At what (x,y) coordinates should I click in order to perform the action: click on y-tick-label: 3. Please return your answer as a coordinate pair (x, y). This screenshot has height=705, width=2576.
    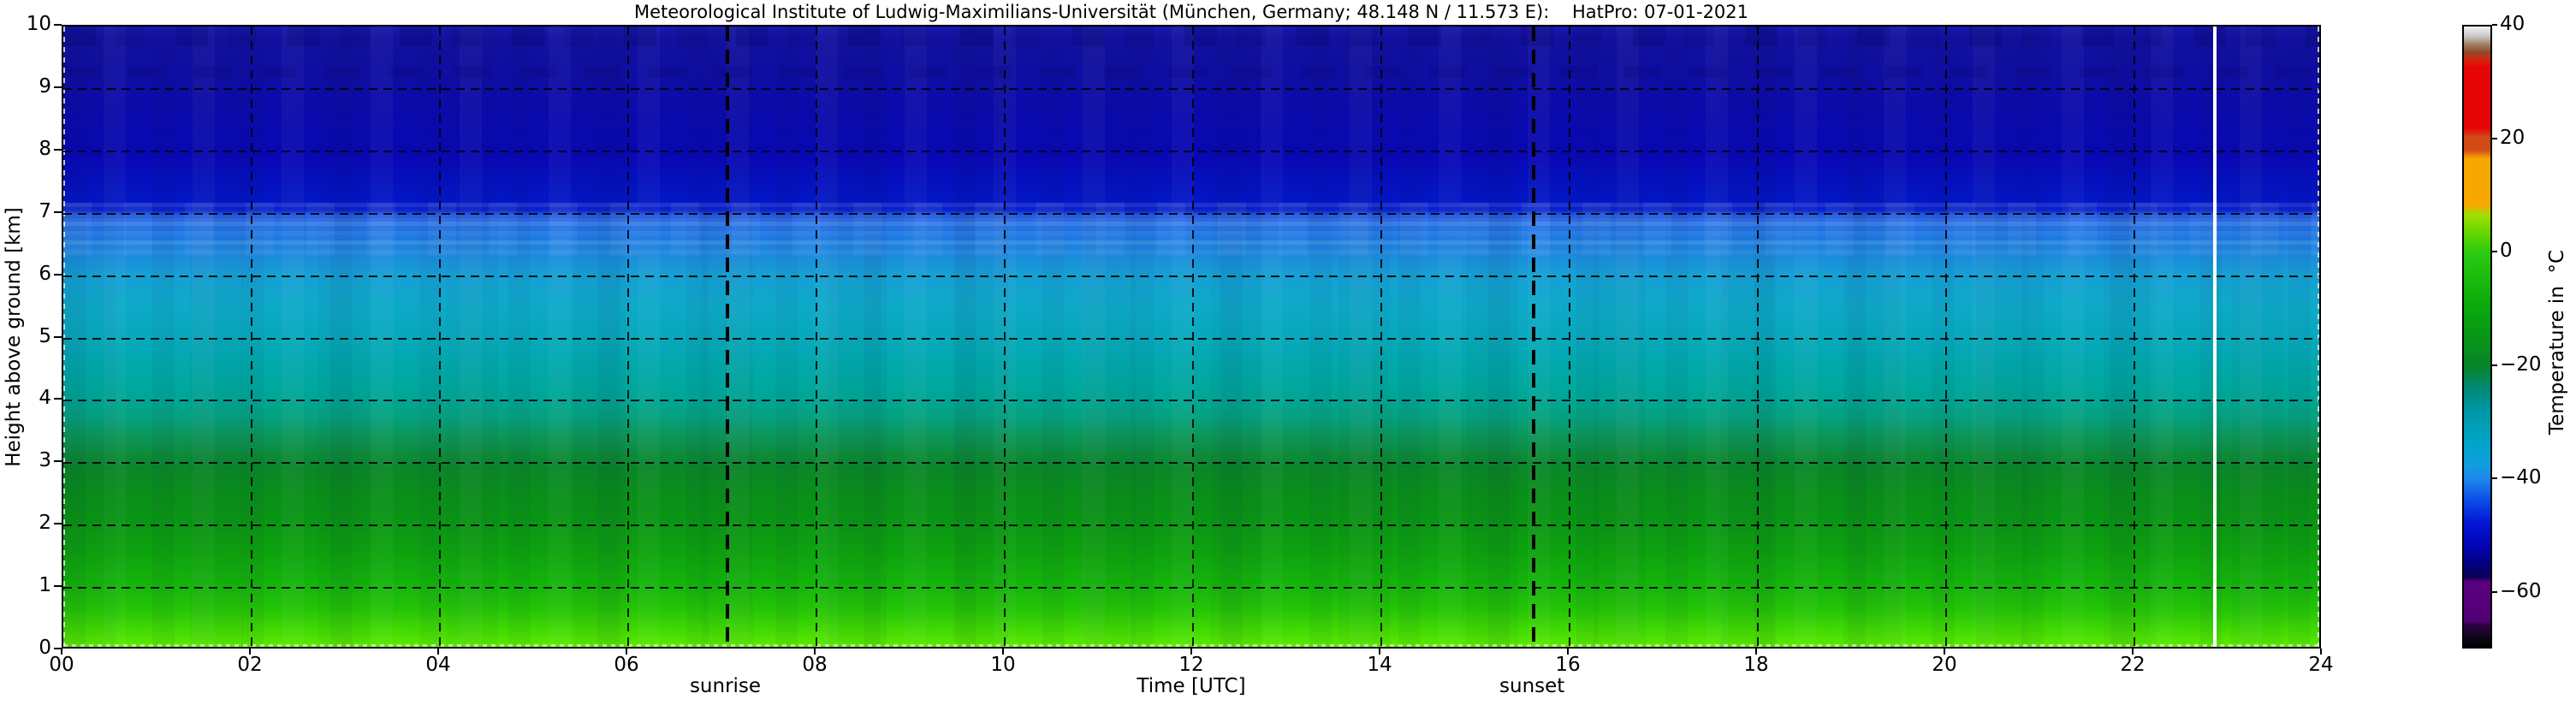
    Looking at the image, I should click on (45, 460).